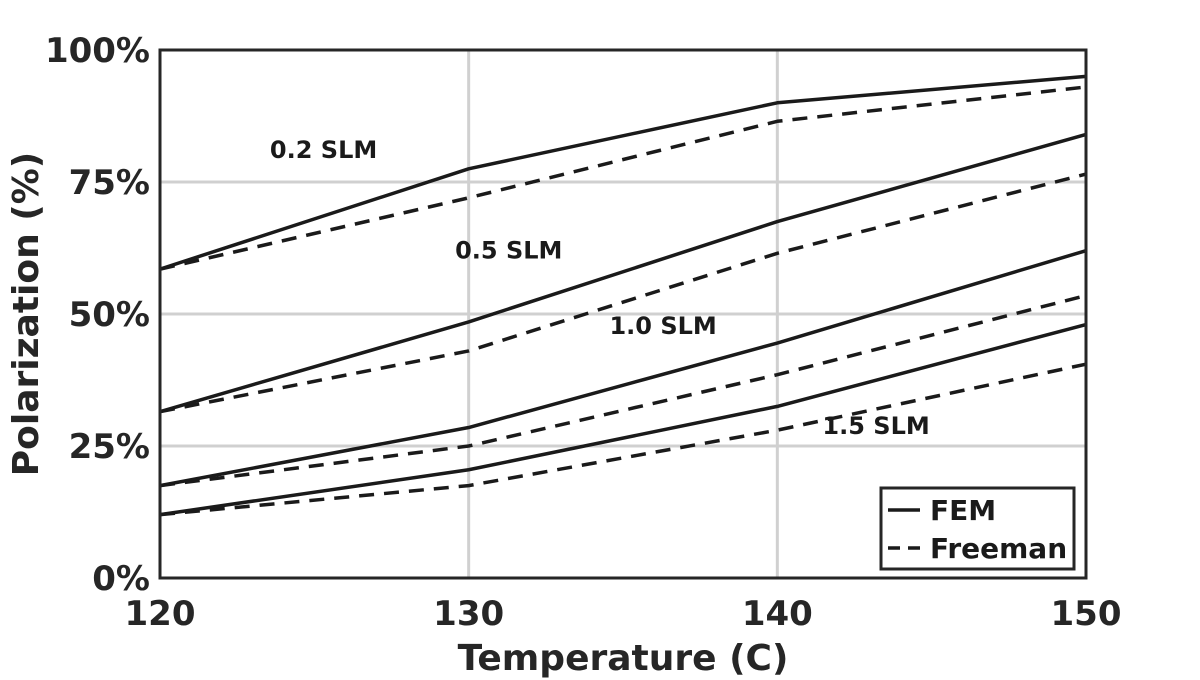 The height and width of the screenshot is (680, 1200). I want to click on x-tick-labels: 120 130 140 150, so click(623, 614).